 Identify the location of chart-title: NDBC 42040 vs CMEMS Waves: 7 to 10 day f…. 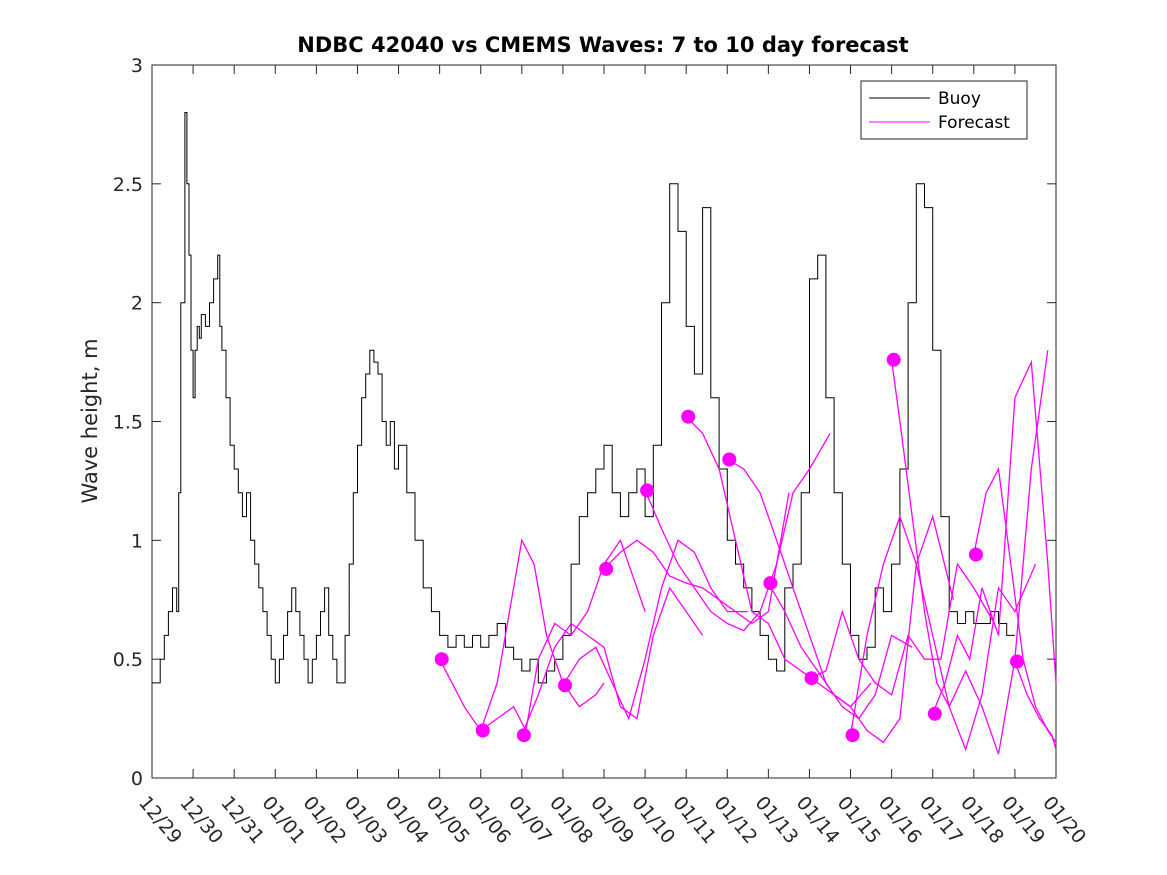
(602, 45).